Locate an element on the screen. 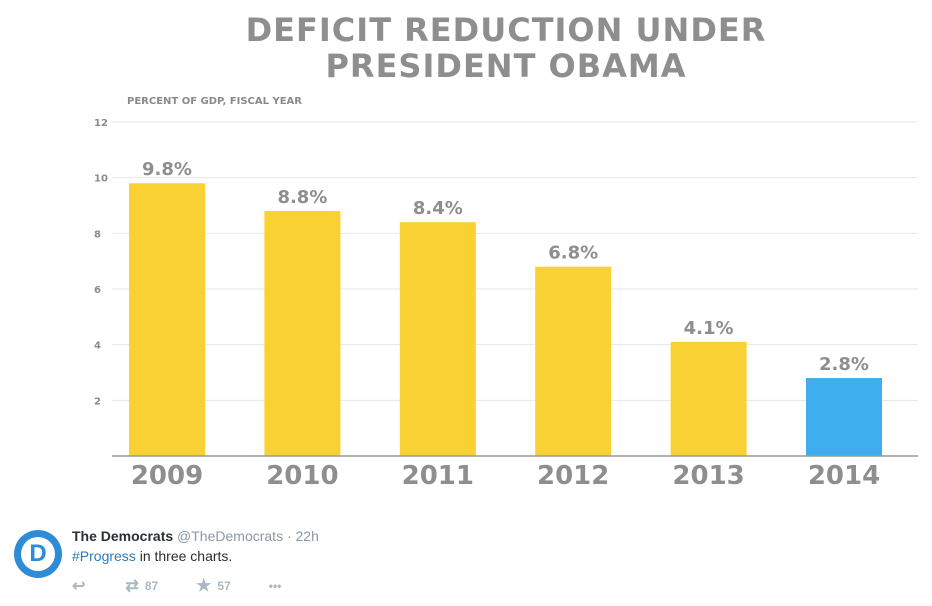 The image size is (932, 606). data-label: 8.8% is located at coordinates (302, 197).